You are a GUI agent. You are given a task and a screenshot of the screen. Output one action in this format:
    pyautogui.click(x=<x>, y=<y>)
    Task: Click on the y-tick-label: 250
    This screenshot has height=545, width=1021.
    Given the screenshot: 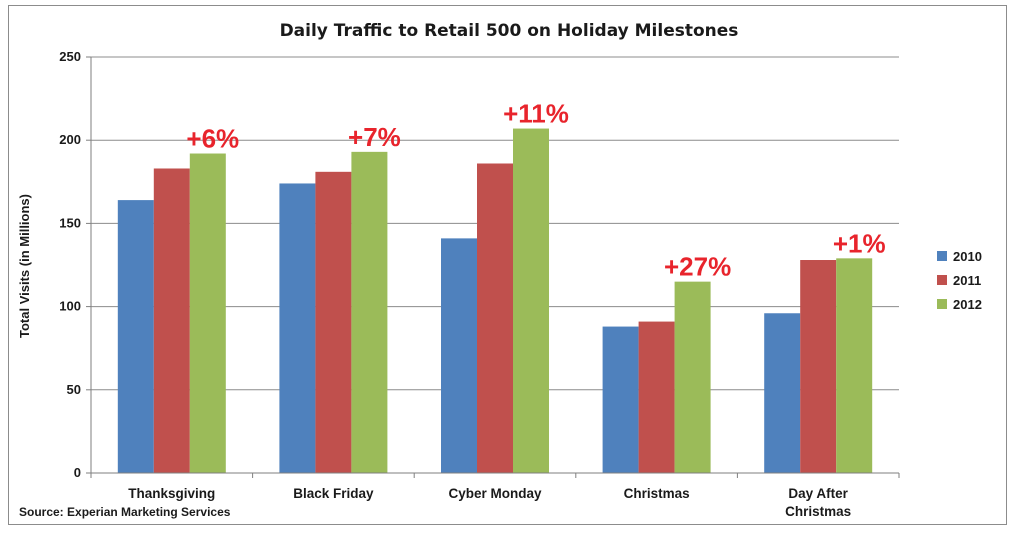 What is the action you would take?
    pyautogui.click(x=70, y=56)
    